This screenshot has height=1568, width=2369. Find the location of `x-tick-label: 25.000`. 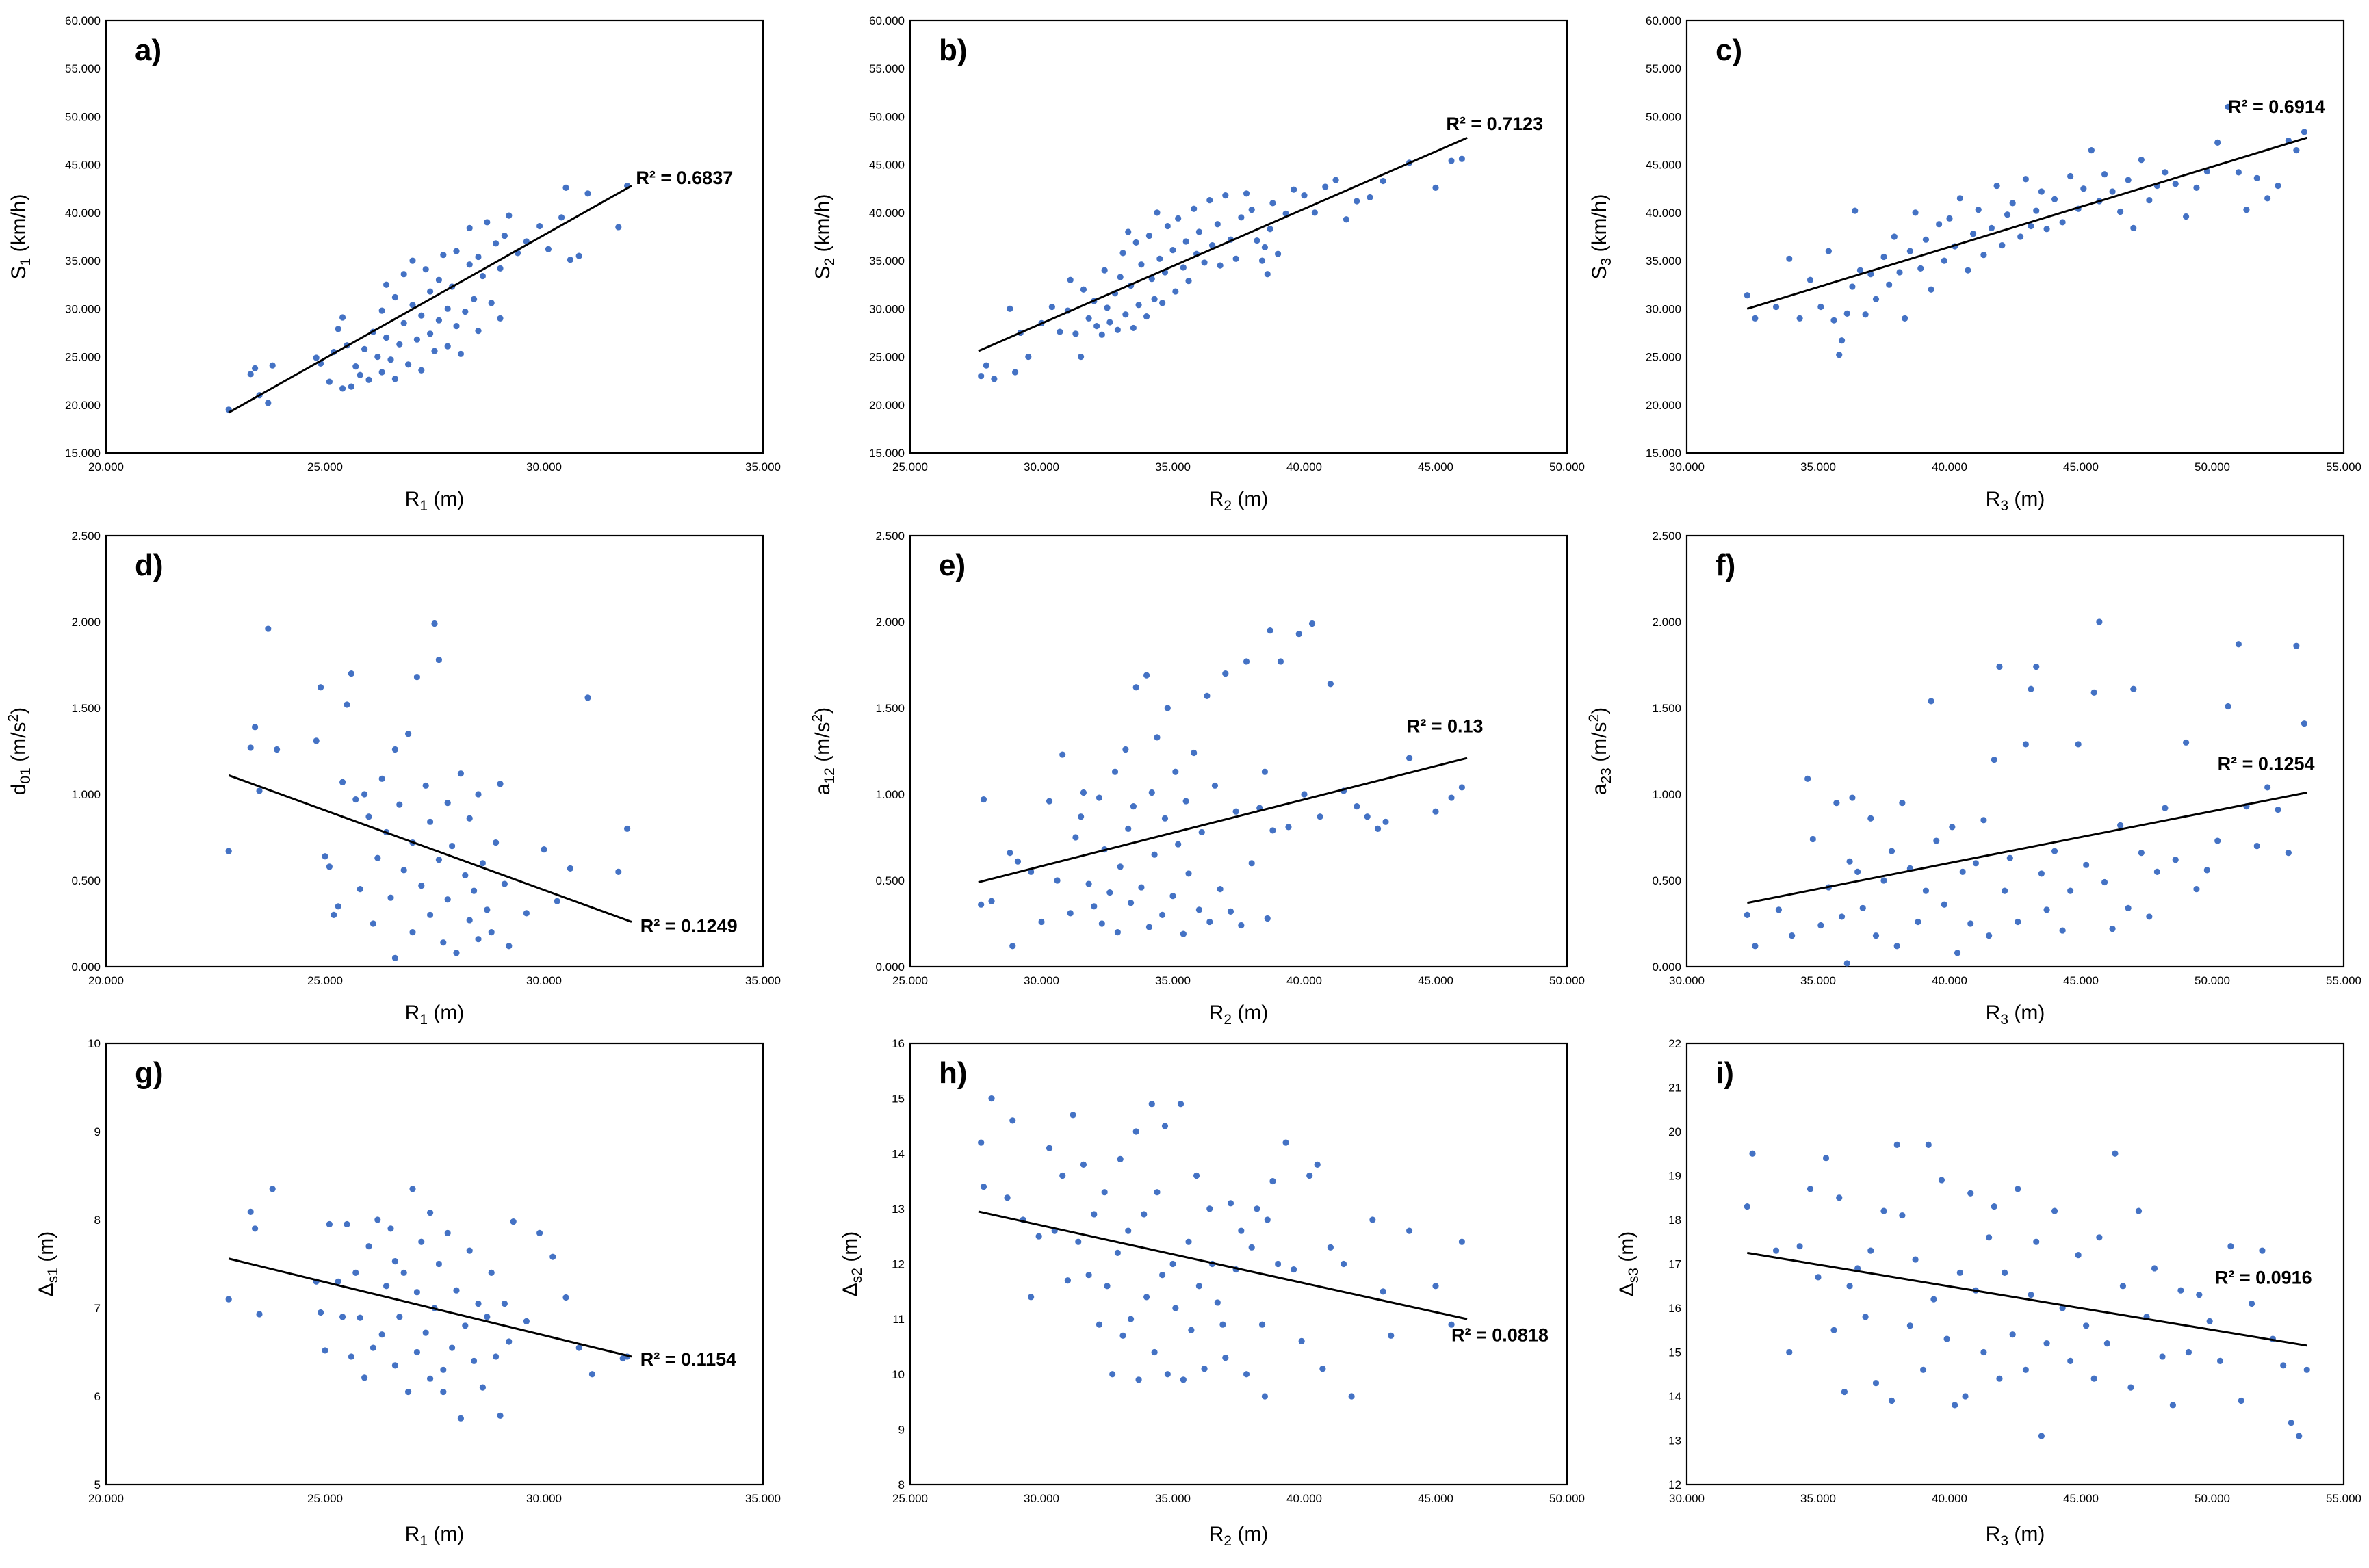

x-tick-label: 25.000 is located at coordinates (910, 1499).